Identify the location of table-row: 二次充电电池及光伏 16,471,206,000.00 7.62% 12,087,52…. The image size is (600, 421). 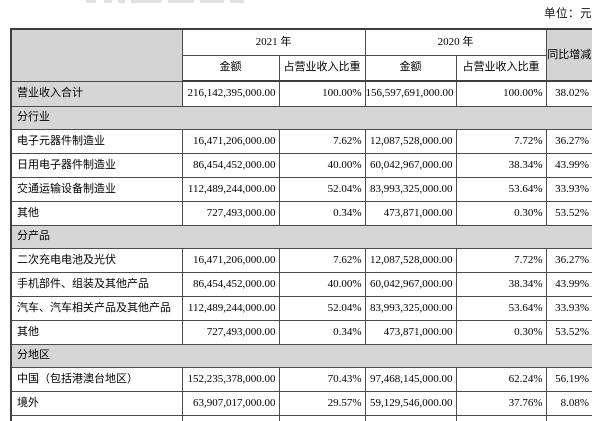
(301, 260).